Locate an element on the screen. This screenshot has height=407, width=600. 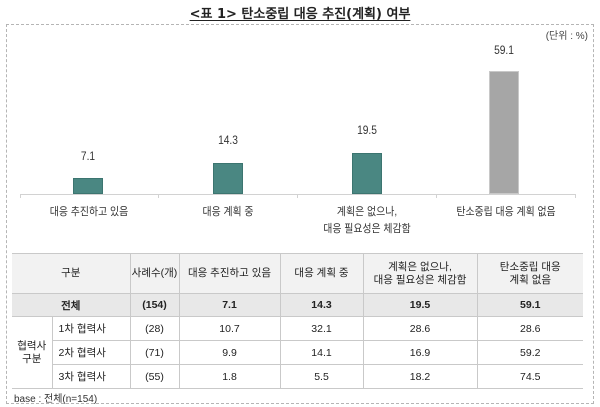
page-title: <표 1> 탄소중립 대응 추진(계획) 여부 is located at coordinates (300, 14).